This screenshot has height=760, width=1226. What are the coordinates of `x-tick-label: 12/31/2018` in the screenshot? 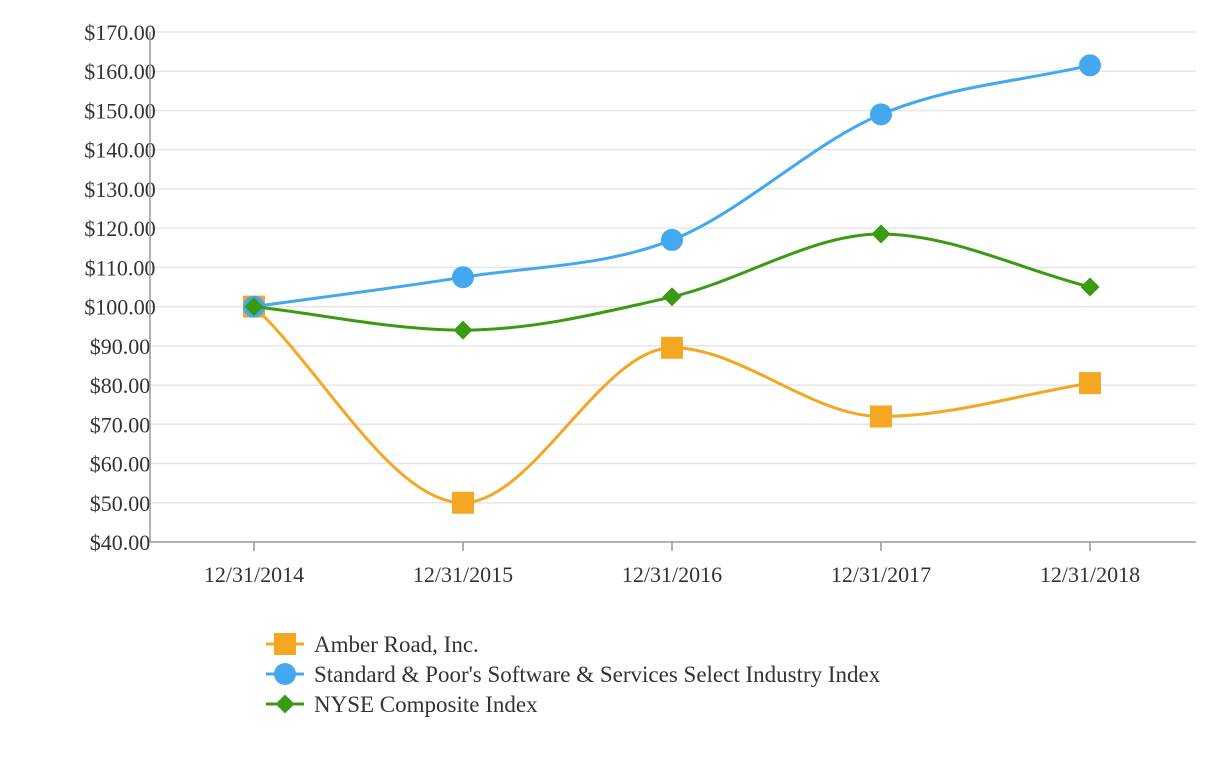 It's located at (1090, 574).